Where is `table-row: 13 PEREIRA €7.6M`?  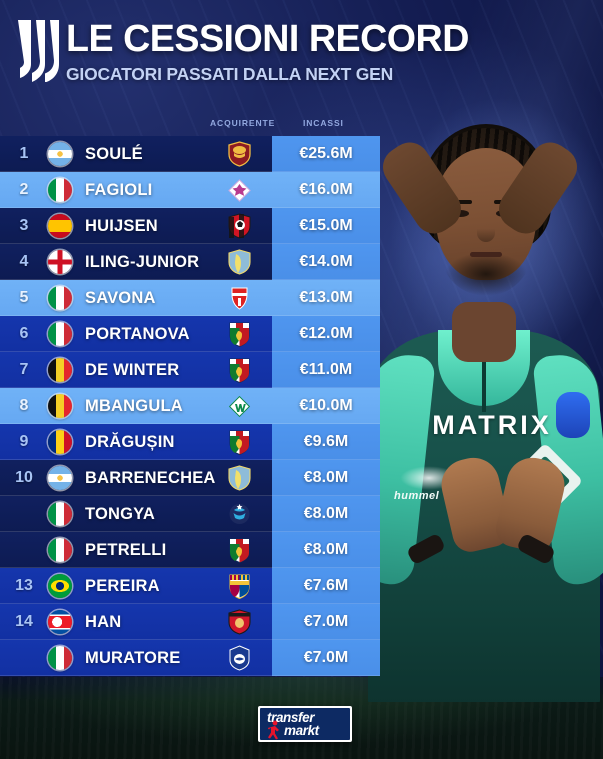 table-row: 13 PEREIRA €7.6M is located at coordinates (190, 586).